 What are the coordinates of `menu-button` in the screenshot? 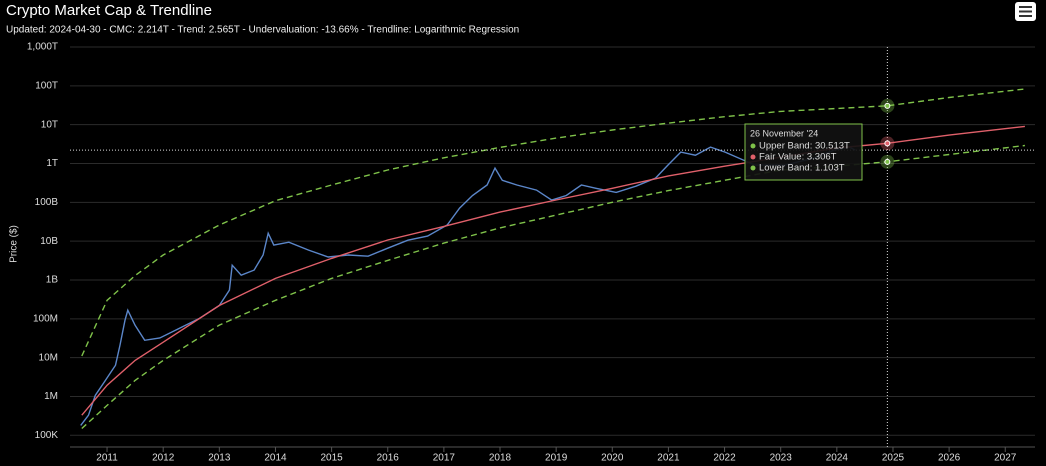 It's located at (1025, 11).